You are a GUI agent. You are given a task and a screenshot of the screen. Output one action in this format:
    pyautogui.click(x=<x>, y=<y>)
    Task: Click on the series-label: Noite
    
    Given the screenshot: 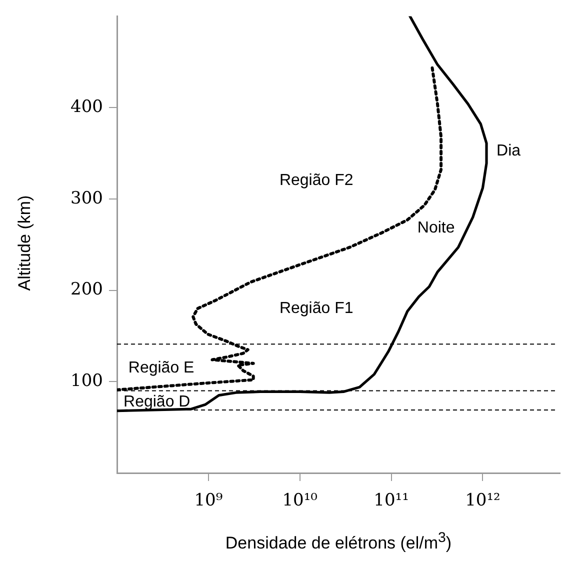 What is the action you would take?
    pyautogui.click(x=436, y=227)
    